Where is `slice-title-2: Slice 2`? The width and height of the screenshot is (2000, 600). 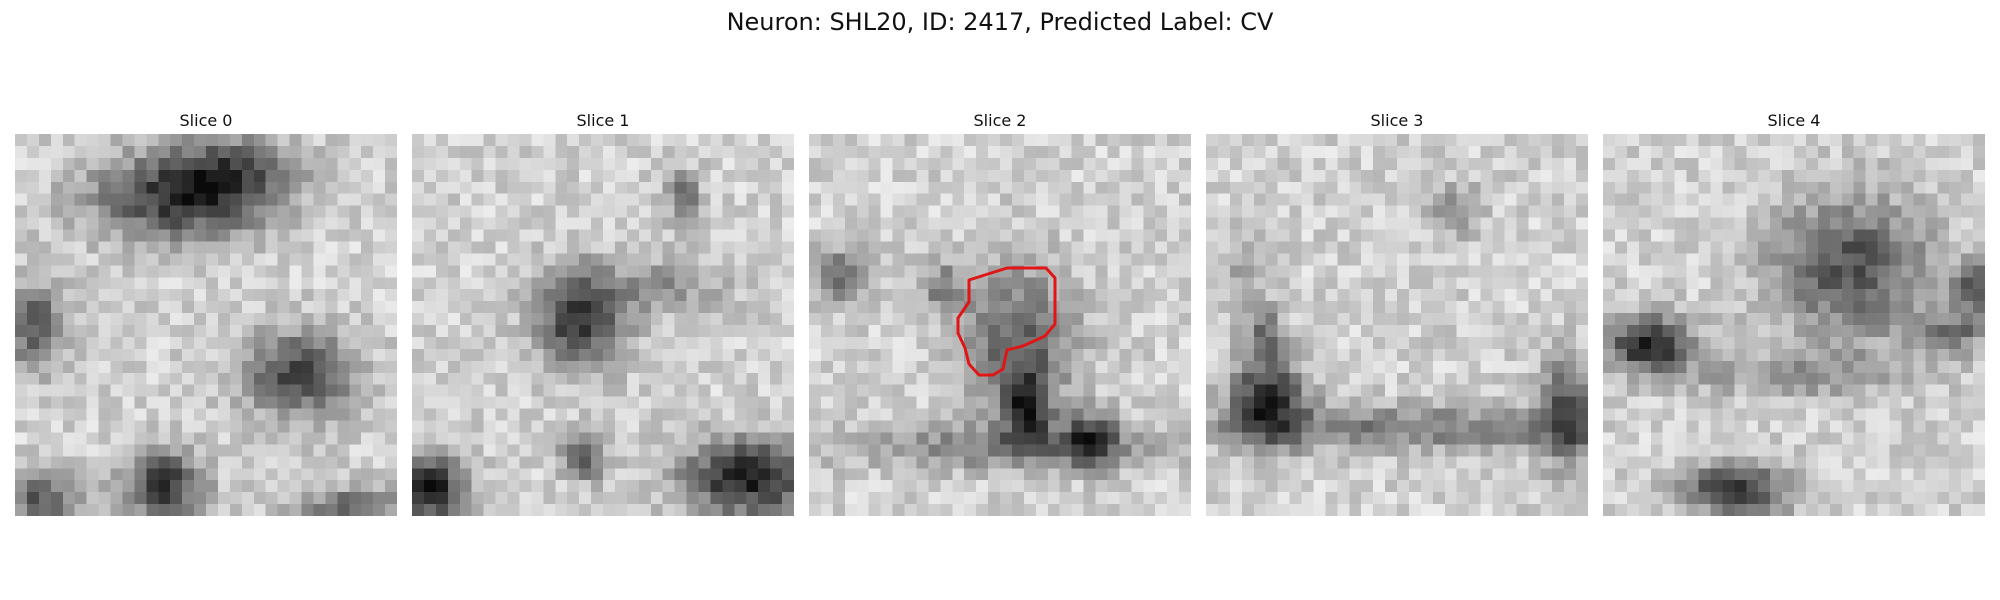
slice-title-2: Slice 2 is located at coordinates (1000, 120).